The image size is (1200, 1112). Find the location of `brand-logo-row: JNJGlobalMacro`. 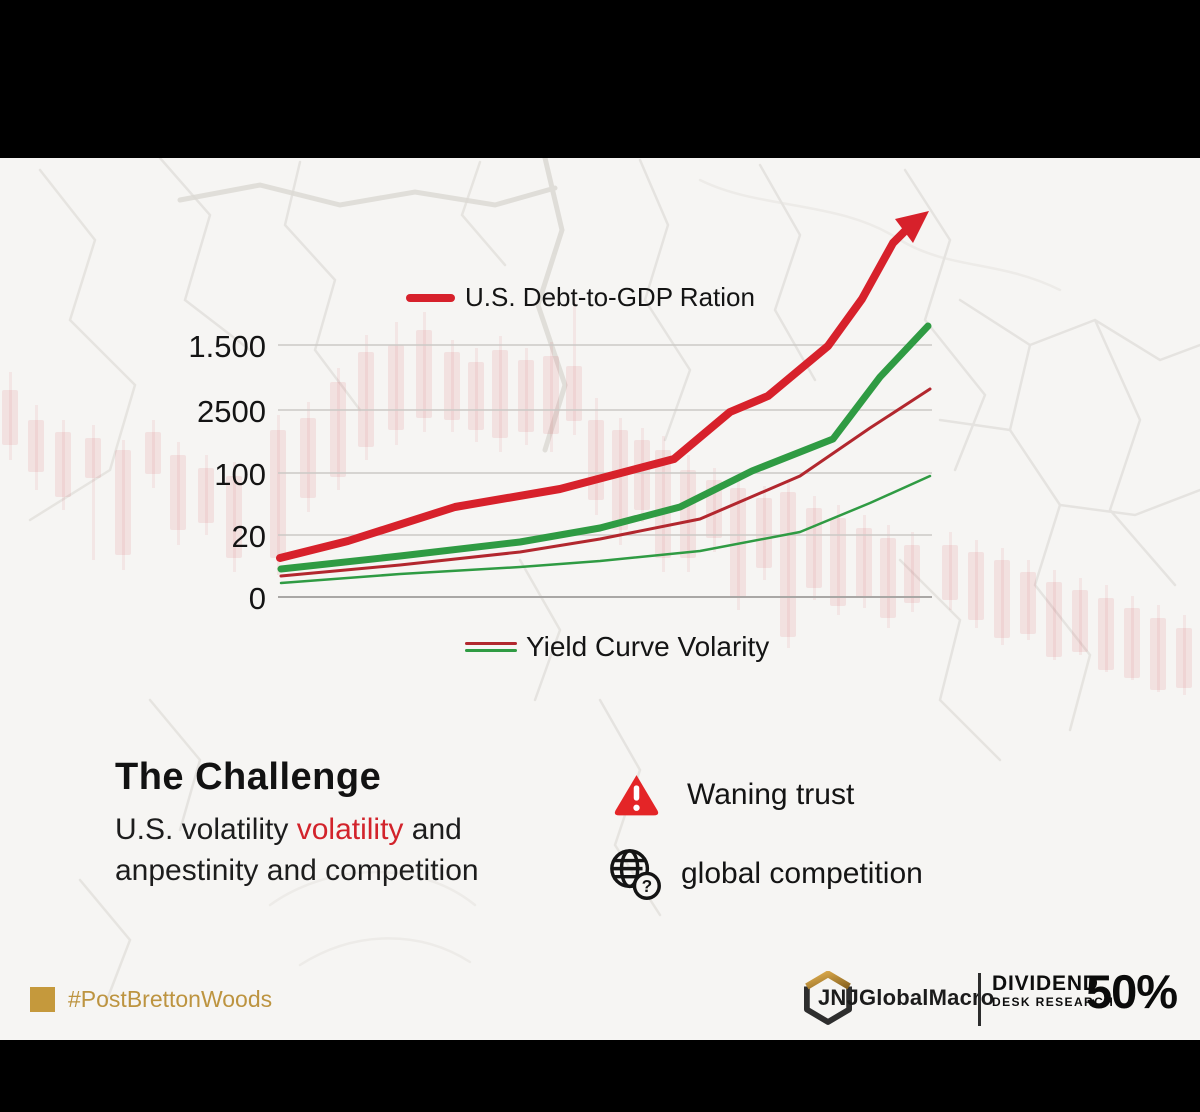

brand-logo-row: JNJGlobalMacro is located at coordinates (899, 998).